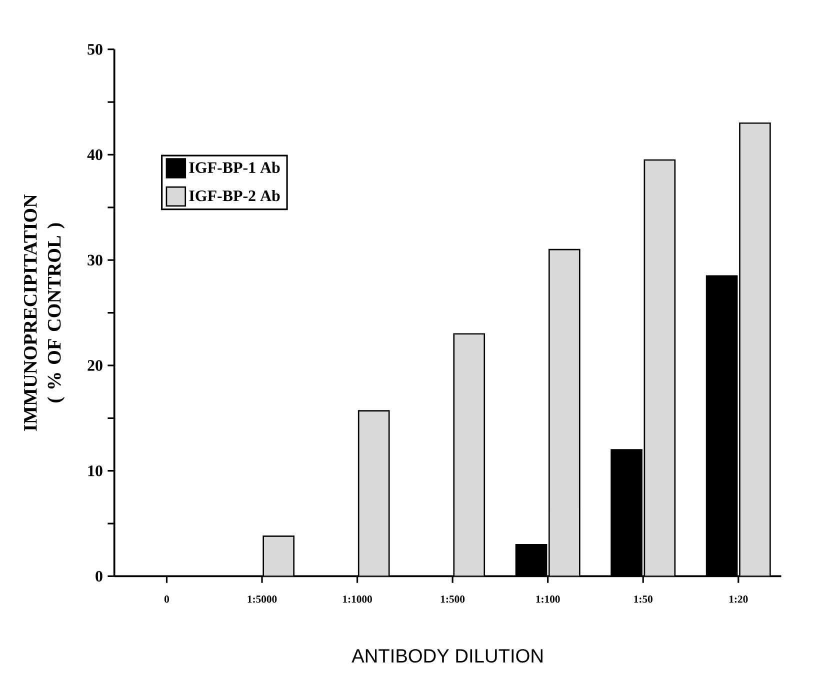  Describe the element at coordinates (447, 656) in the screenshot. I see `x-axis-title: ANTIBODY DILUTION` at that location.